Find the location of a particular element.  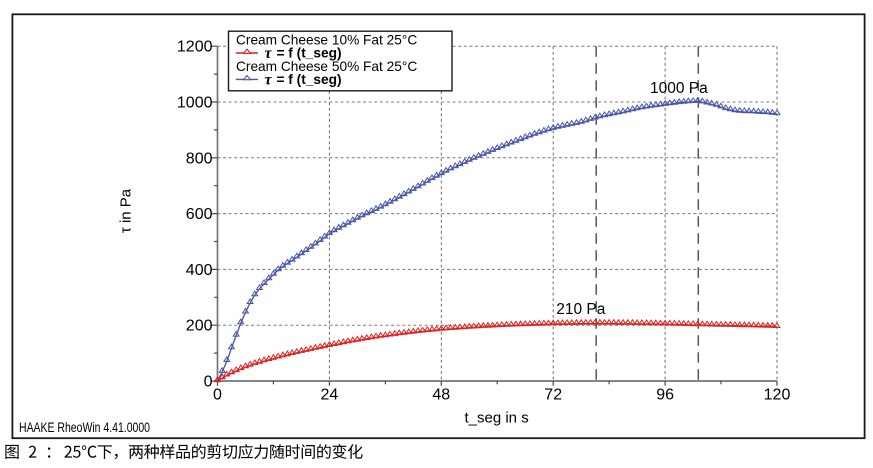

svg-text: 48 is located at coordinates (441, 395).